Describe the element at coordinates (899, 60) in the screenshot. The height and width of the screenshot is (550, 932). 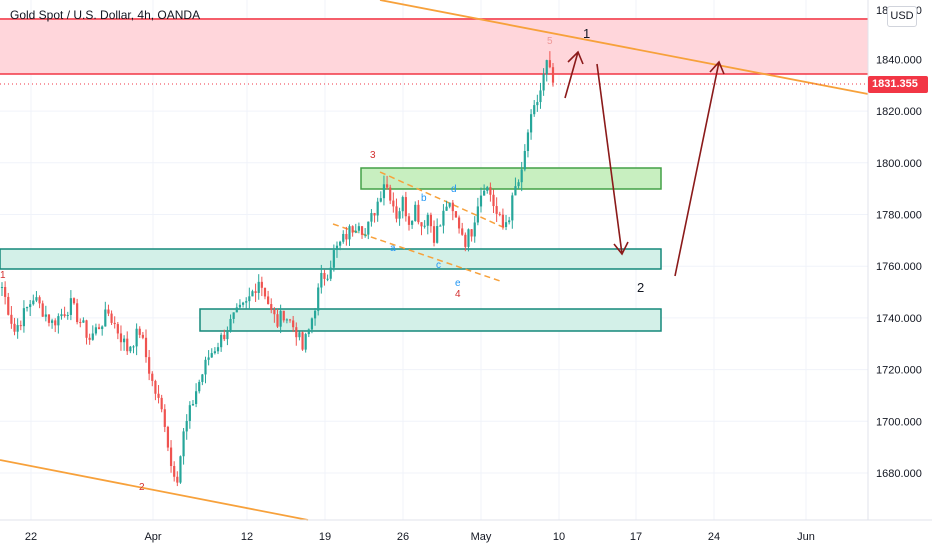
I see `y-tick-label: 1840.000` at that location.